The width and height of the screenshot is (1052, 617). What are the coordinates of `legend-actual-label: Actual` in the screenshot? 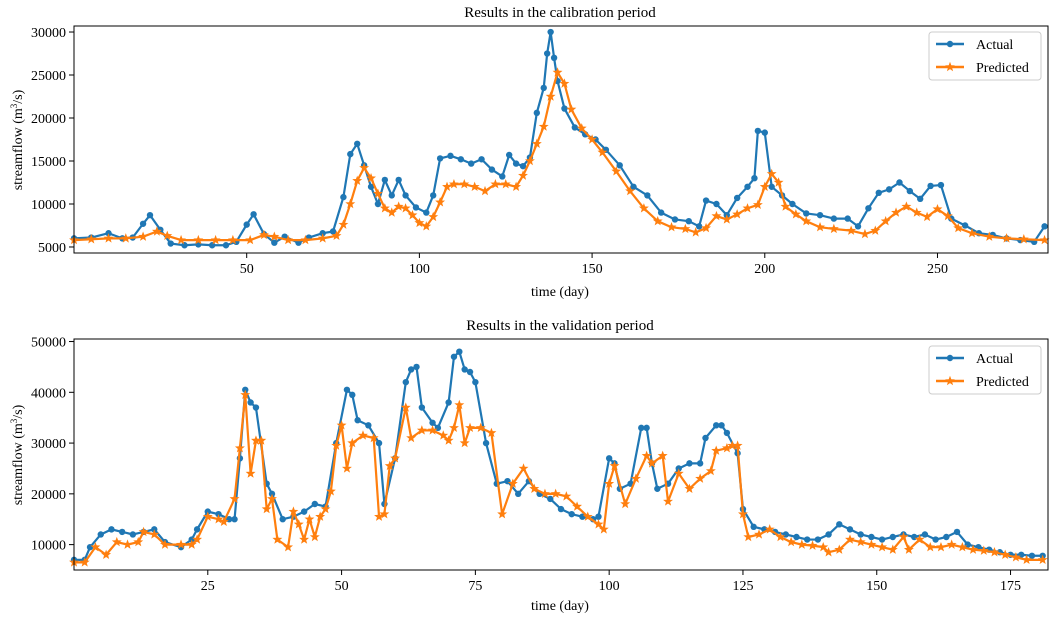 It's located at (994, 45).